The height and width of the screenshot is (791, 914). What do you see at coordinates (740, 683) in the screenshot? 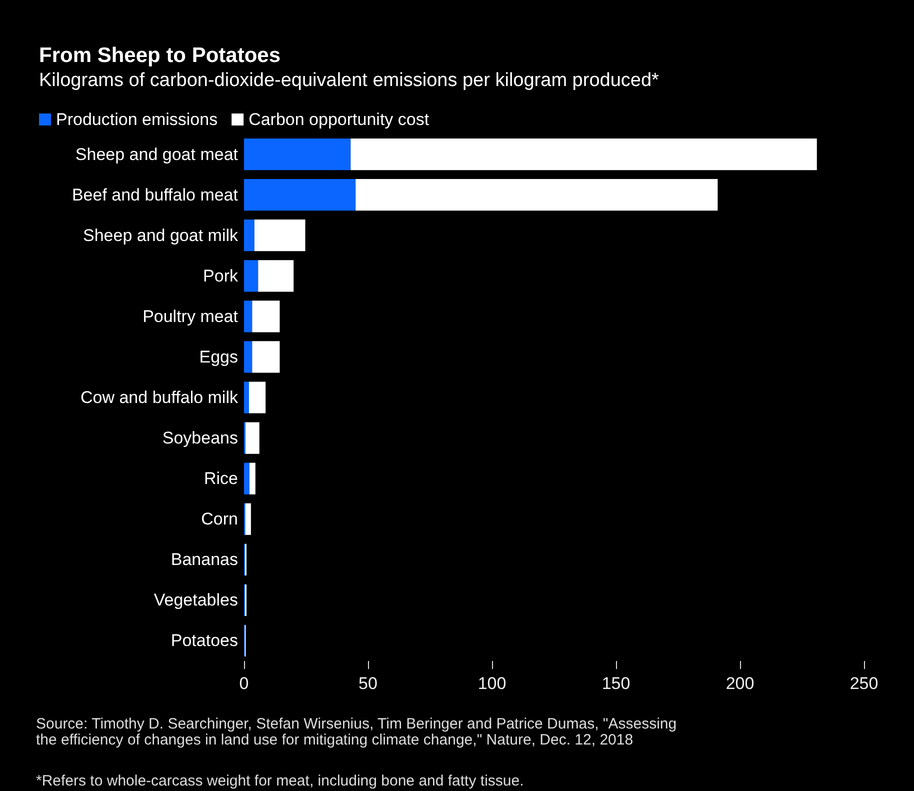
I see `x-tick-label: 200` at bounding box center [740, 683].